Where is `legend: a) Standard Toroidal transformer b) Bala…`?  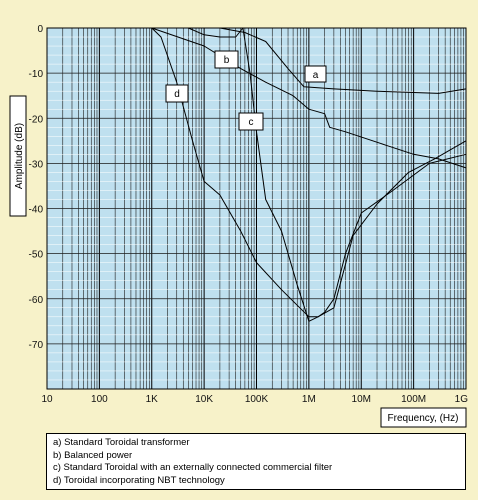 legend: a) Standard Toroidal transformer b) Bala… is located at coordinates (256, 461).